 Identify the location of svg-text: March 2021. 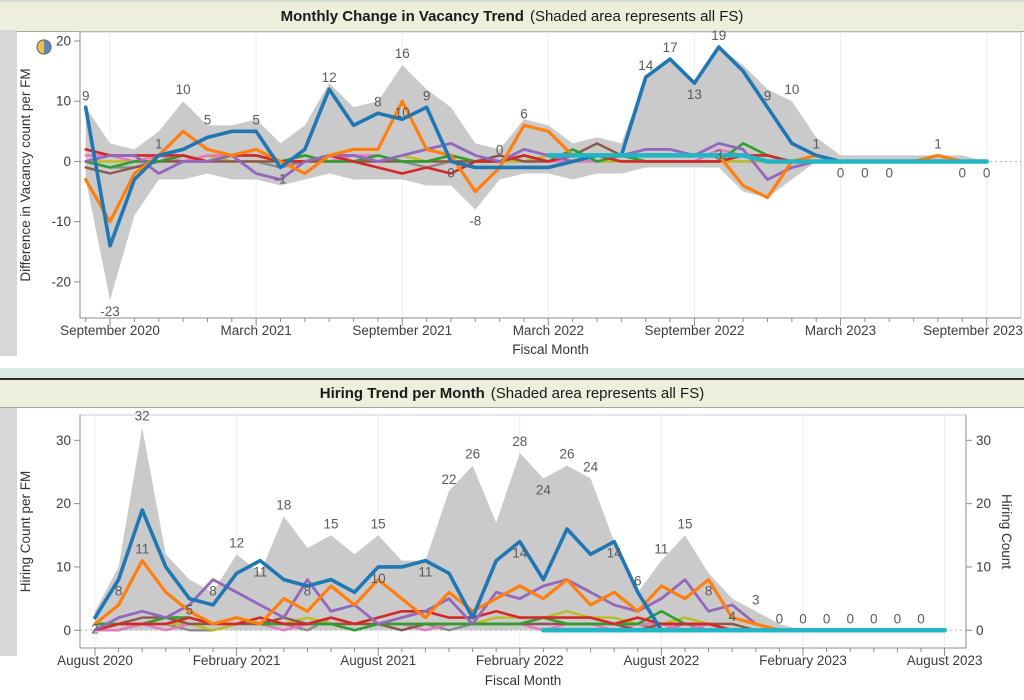
(256, 330).